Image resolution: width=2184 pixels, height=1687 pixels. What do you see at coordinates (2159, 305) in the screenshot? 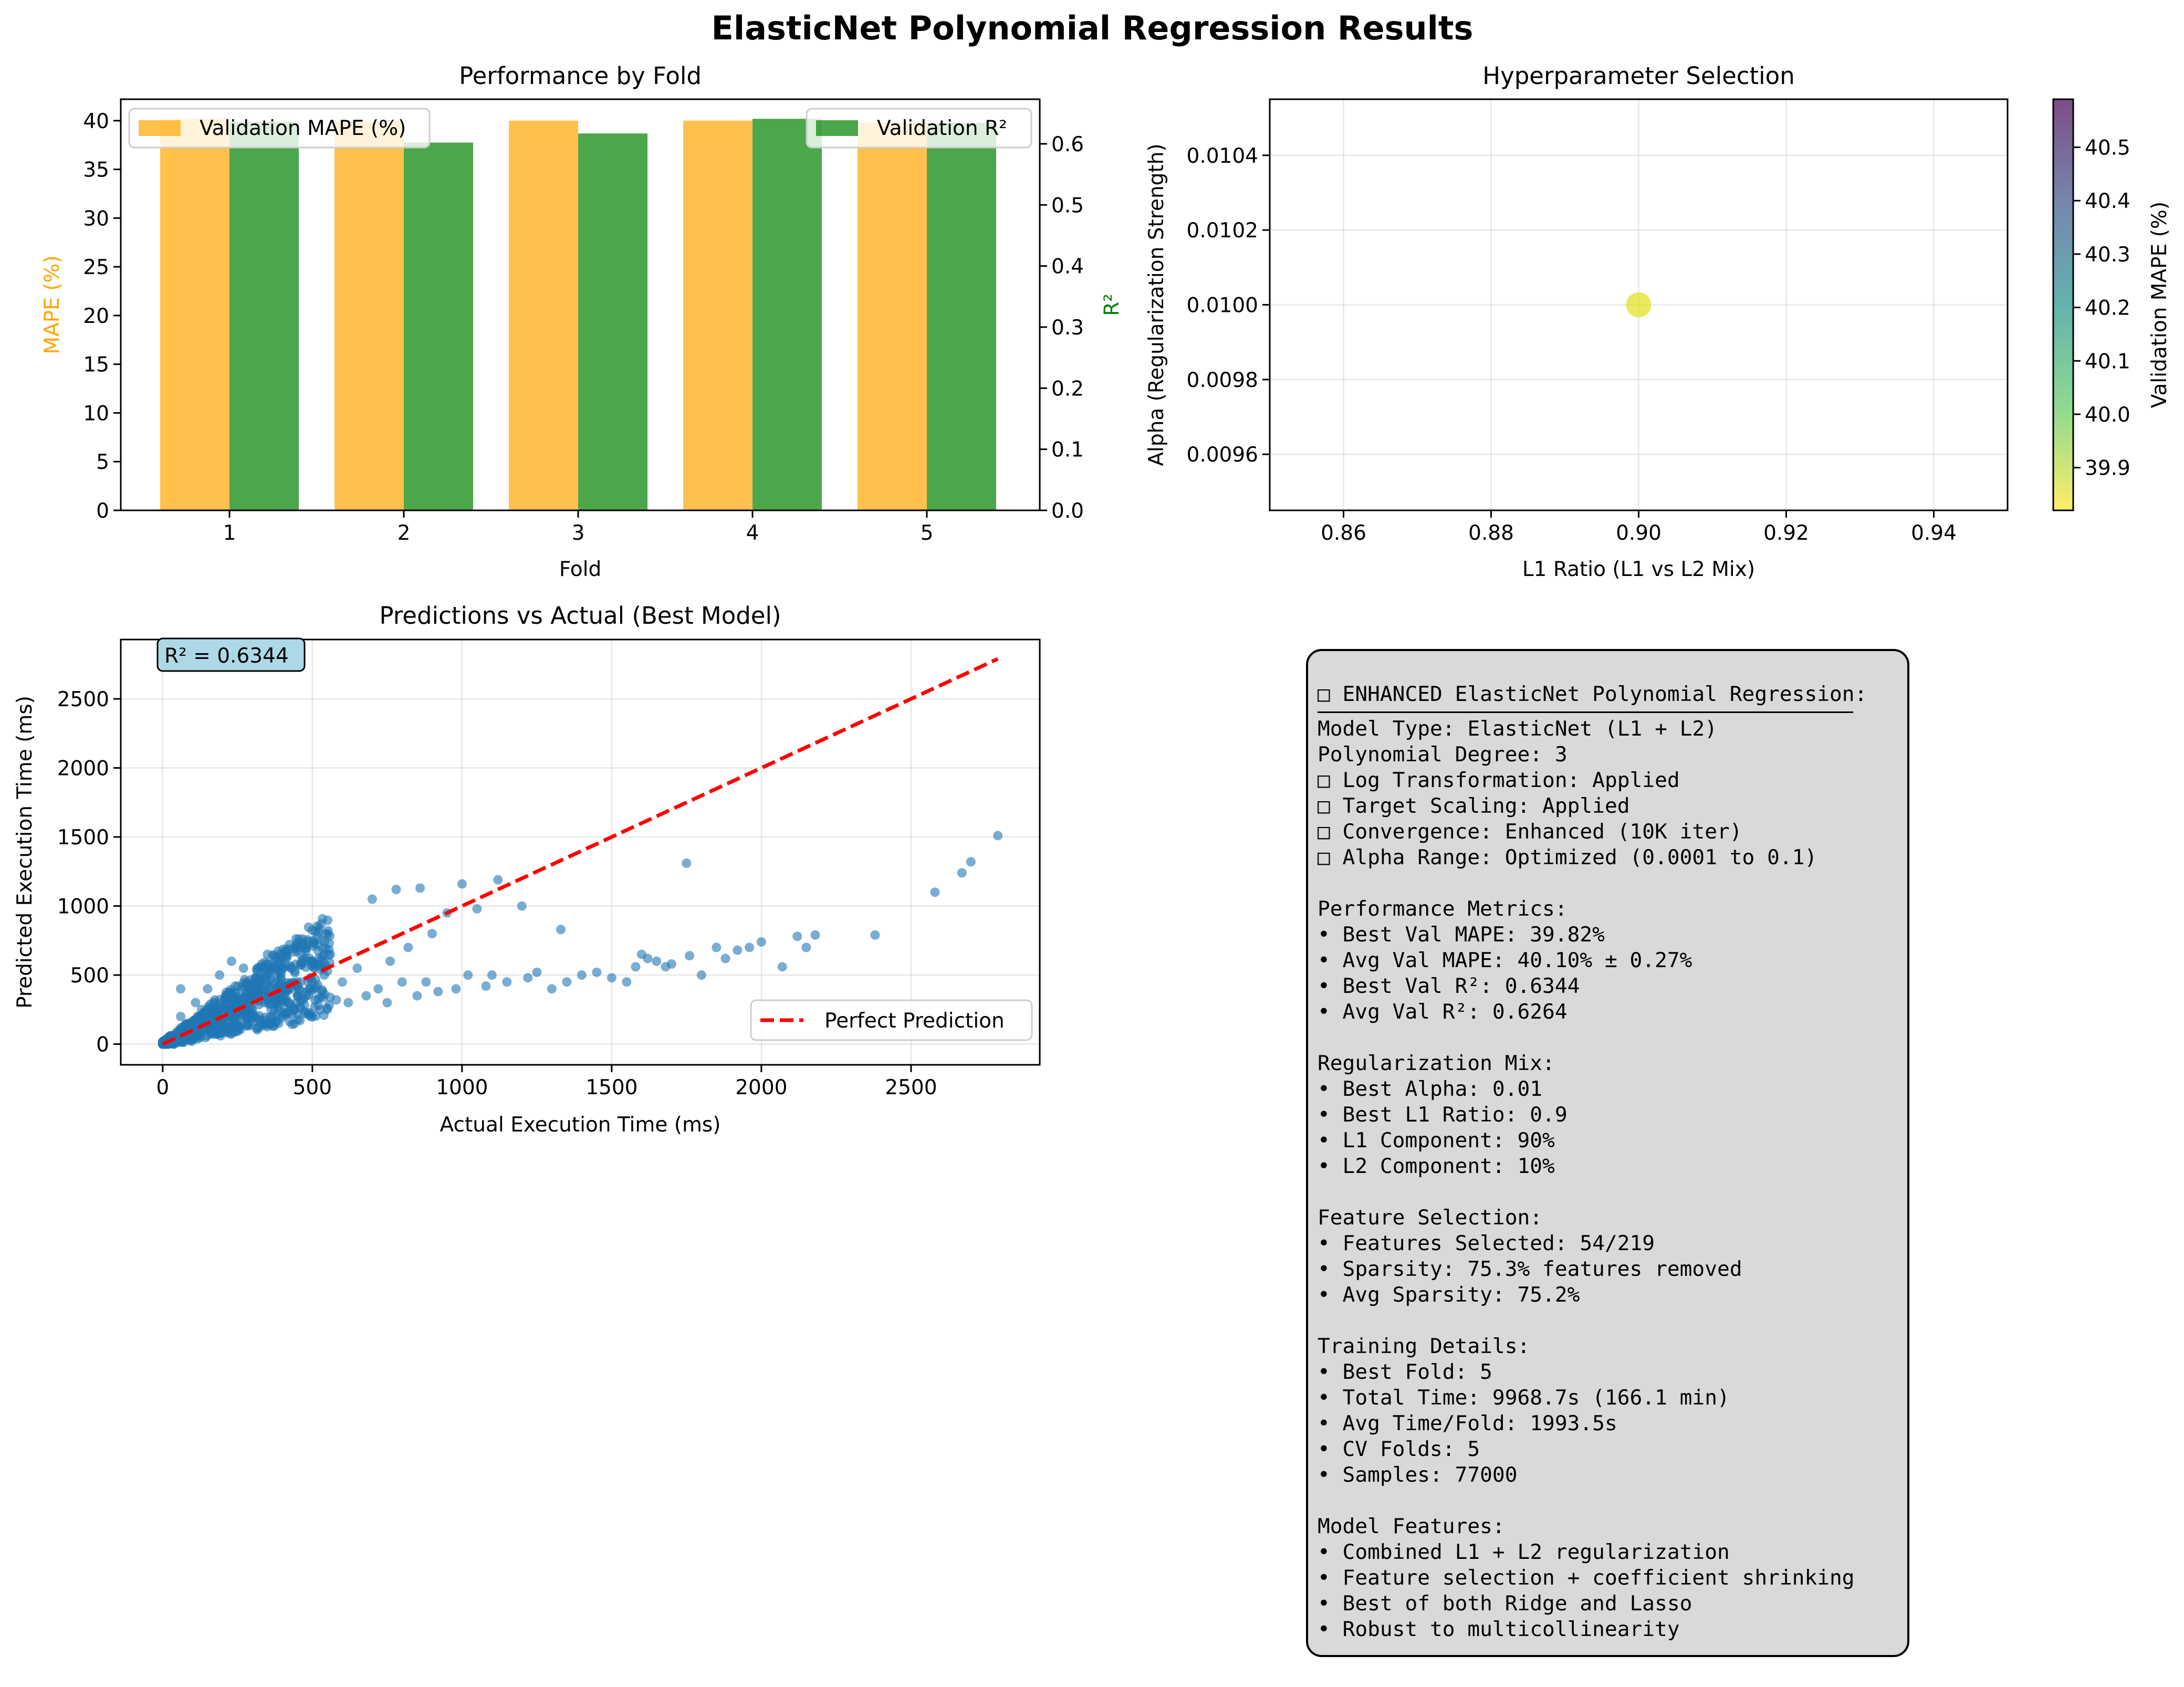
I see `colorbar-label: Validation MAPE (%)` at bounding box center [2159, 305].